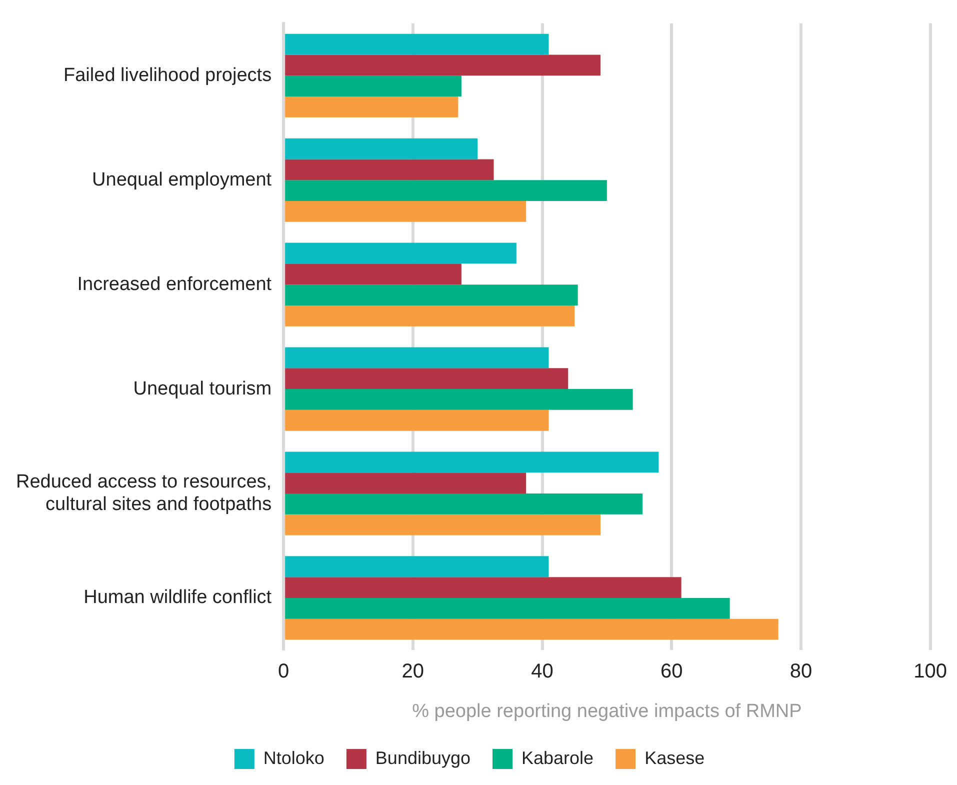 The height and width of the screenshot is (785, 957). What do you see at coordinates (542, 671) in the screenshot?
I see `x-tick-label: 40` at bounding box center [542, 671].